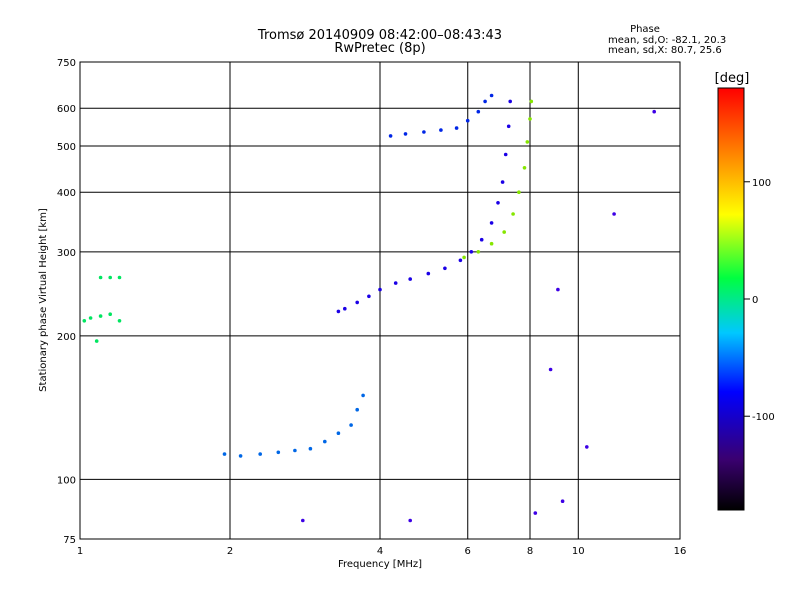  I want to click on phase-stats-x: mean, sd,X: 80.7, 25.6, so click(665, 50).